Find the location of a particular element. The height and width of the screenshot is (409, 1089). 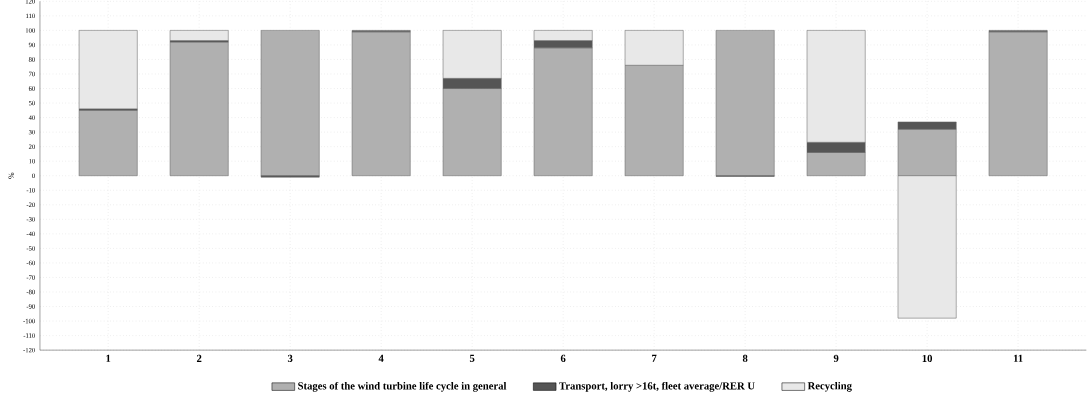

x-tick-label: 11 is located at coordinates (1018, 358).